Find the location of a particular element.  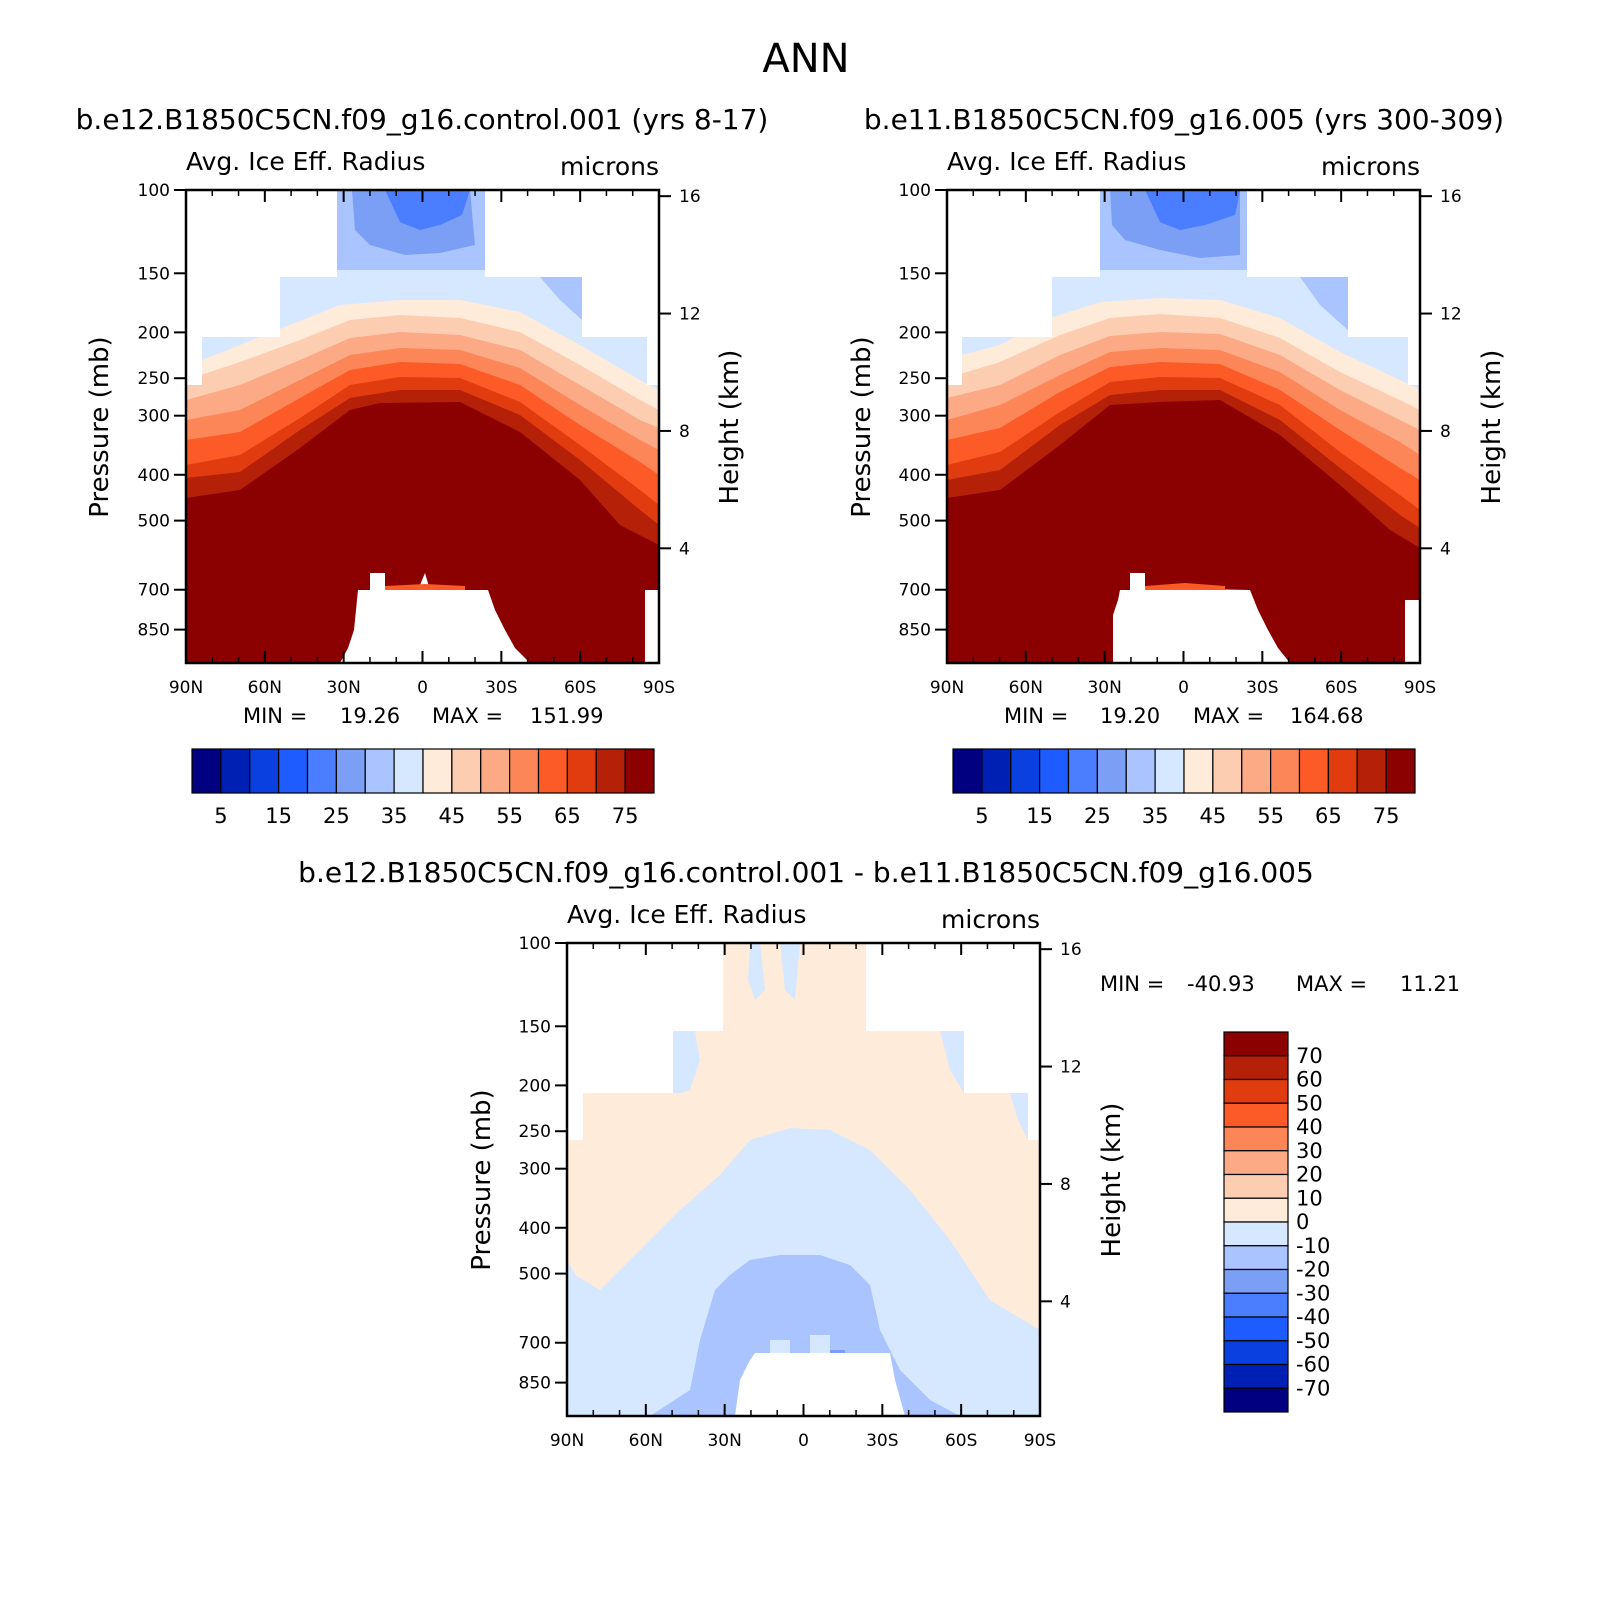

min-value: 19.26 is located at coordinates (370, 716).